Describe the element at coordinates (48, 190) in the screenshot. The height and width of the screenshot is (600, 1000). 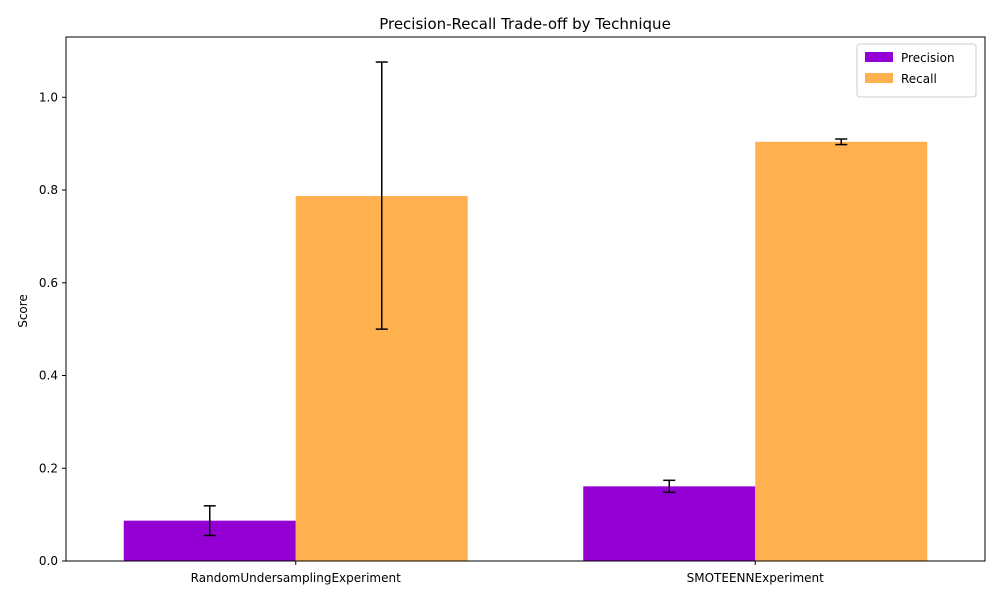
I see `y-tick-label: 0.8` at that location.